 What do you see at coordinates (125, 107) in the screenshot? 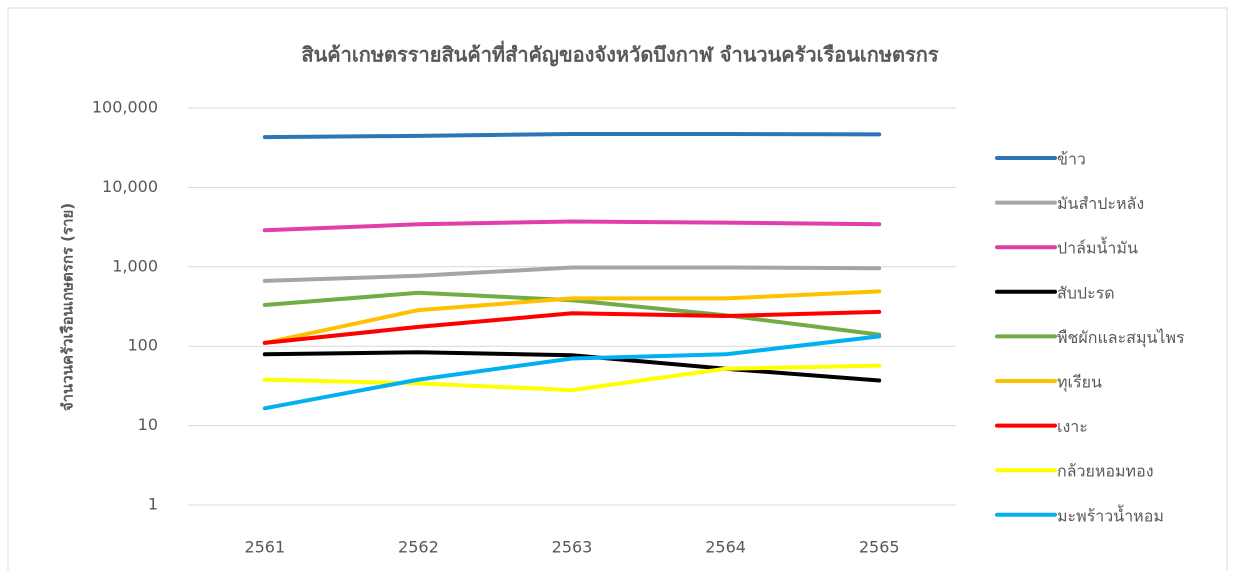
I see `y-tick-label: 100,000` at bounding box center [125, 107].